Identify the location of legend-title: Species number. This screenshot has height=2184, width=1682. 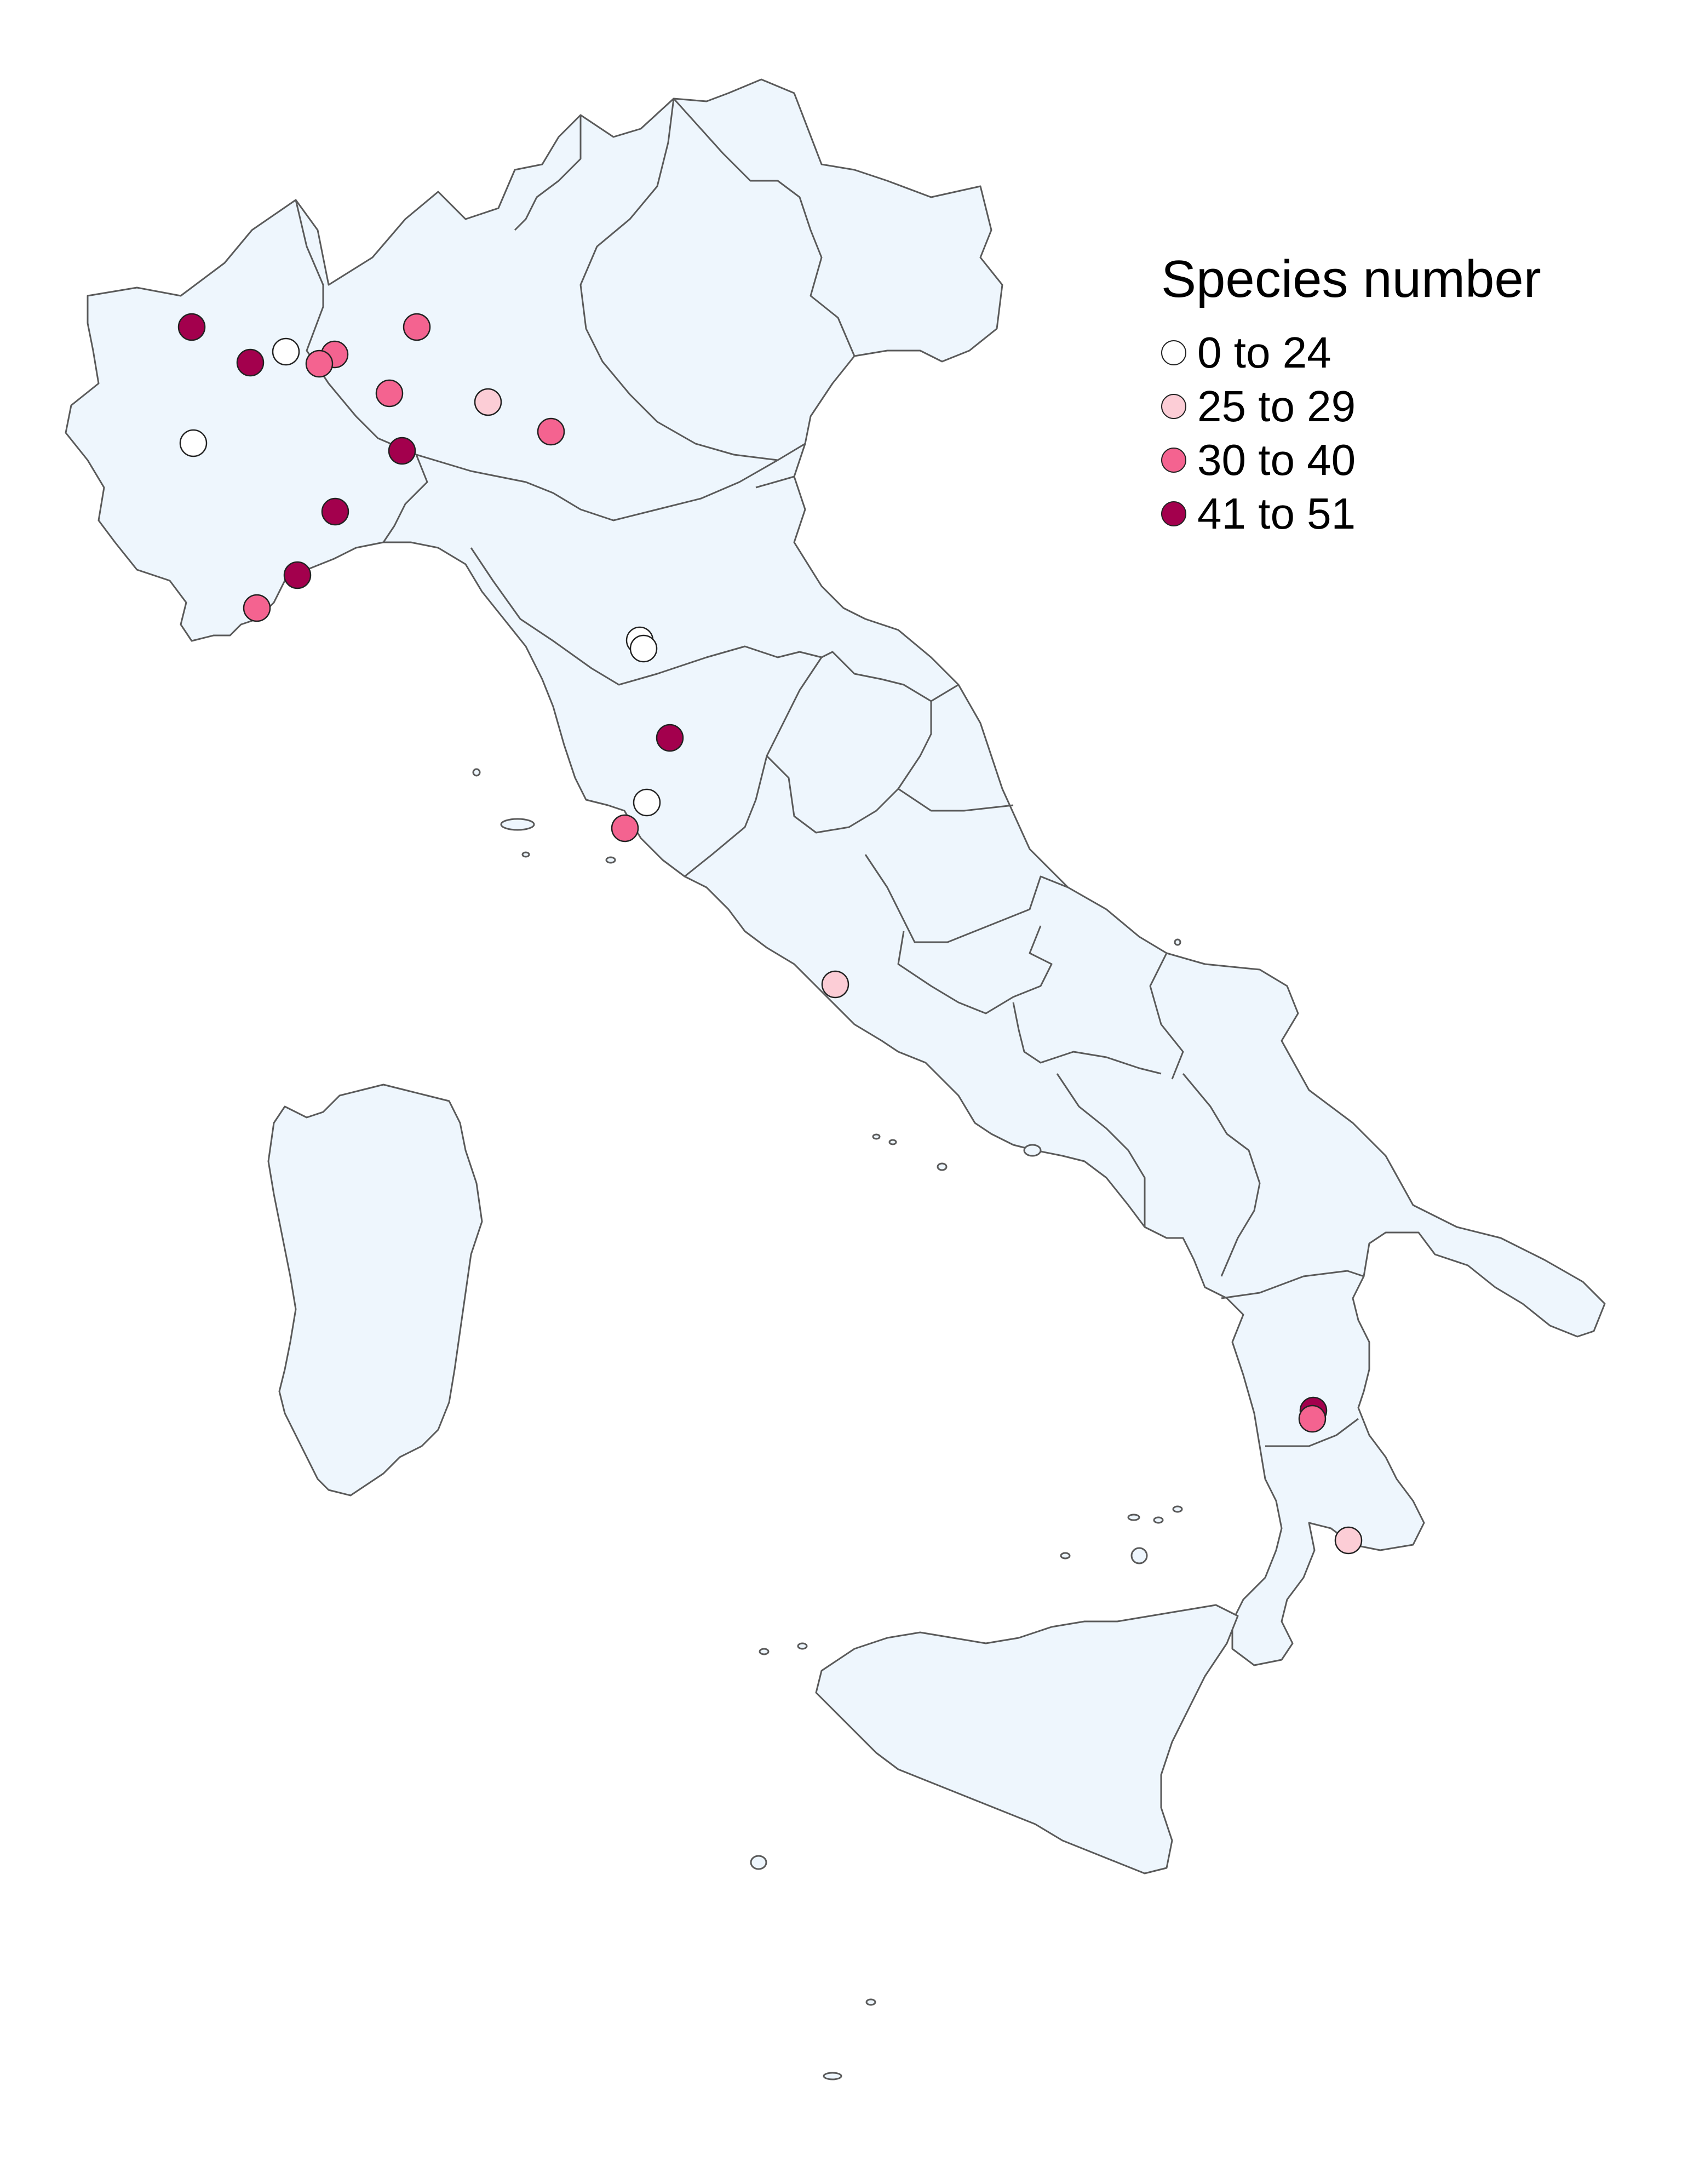
(1351, 279).